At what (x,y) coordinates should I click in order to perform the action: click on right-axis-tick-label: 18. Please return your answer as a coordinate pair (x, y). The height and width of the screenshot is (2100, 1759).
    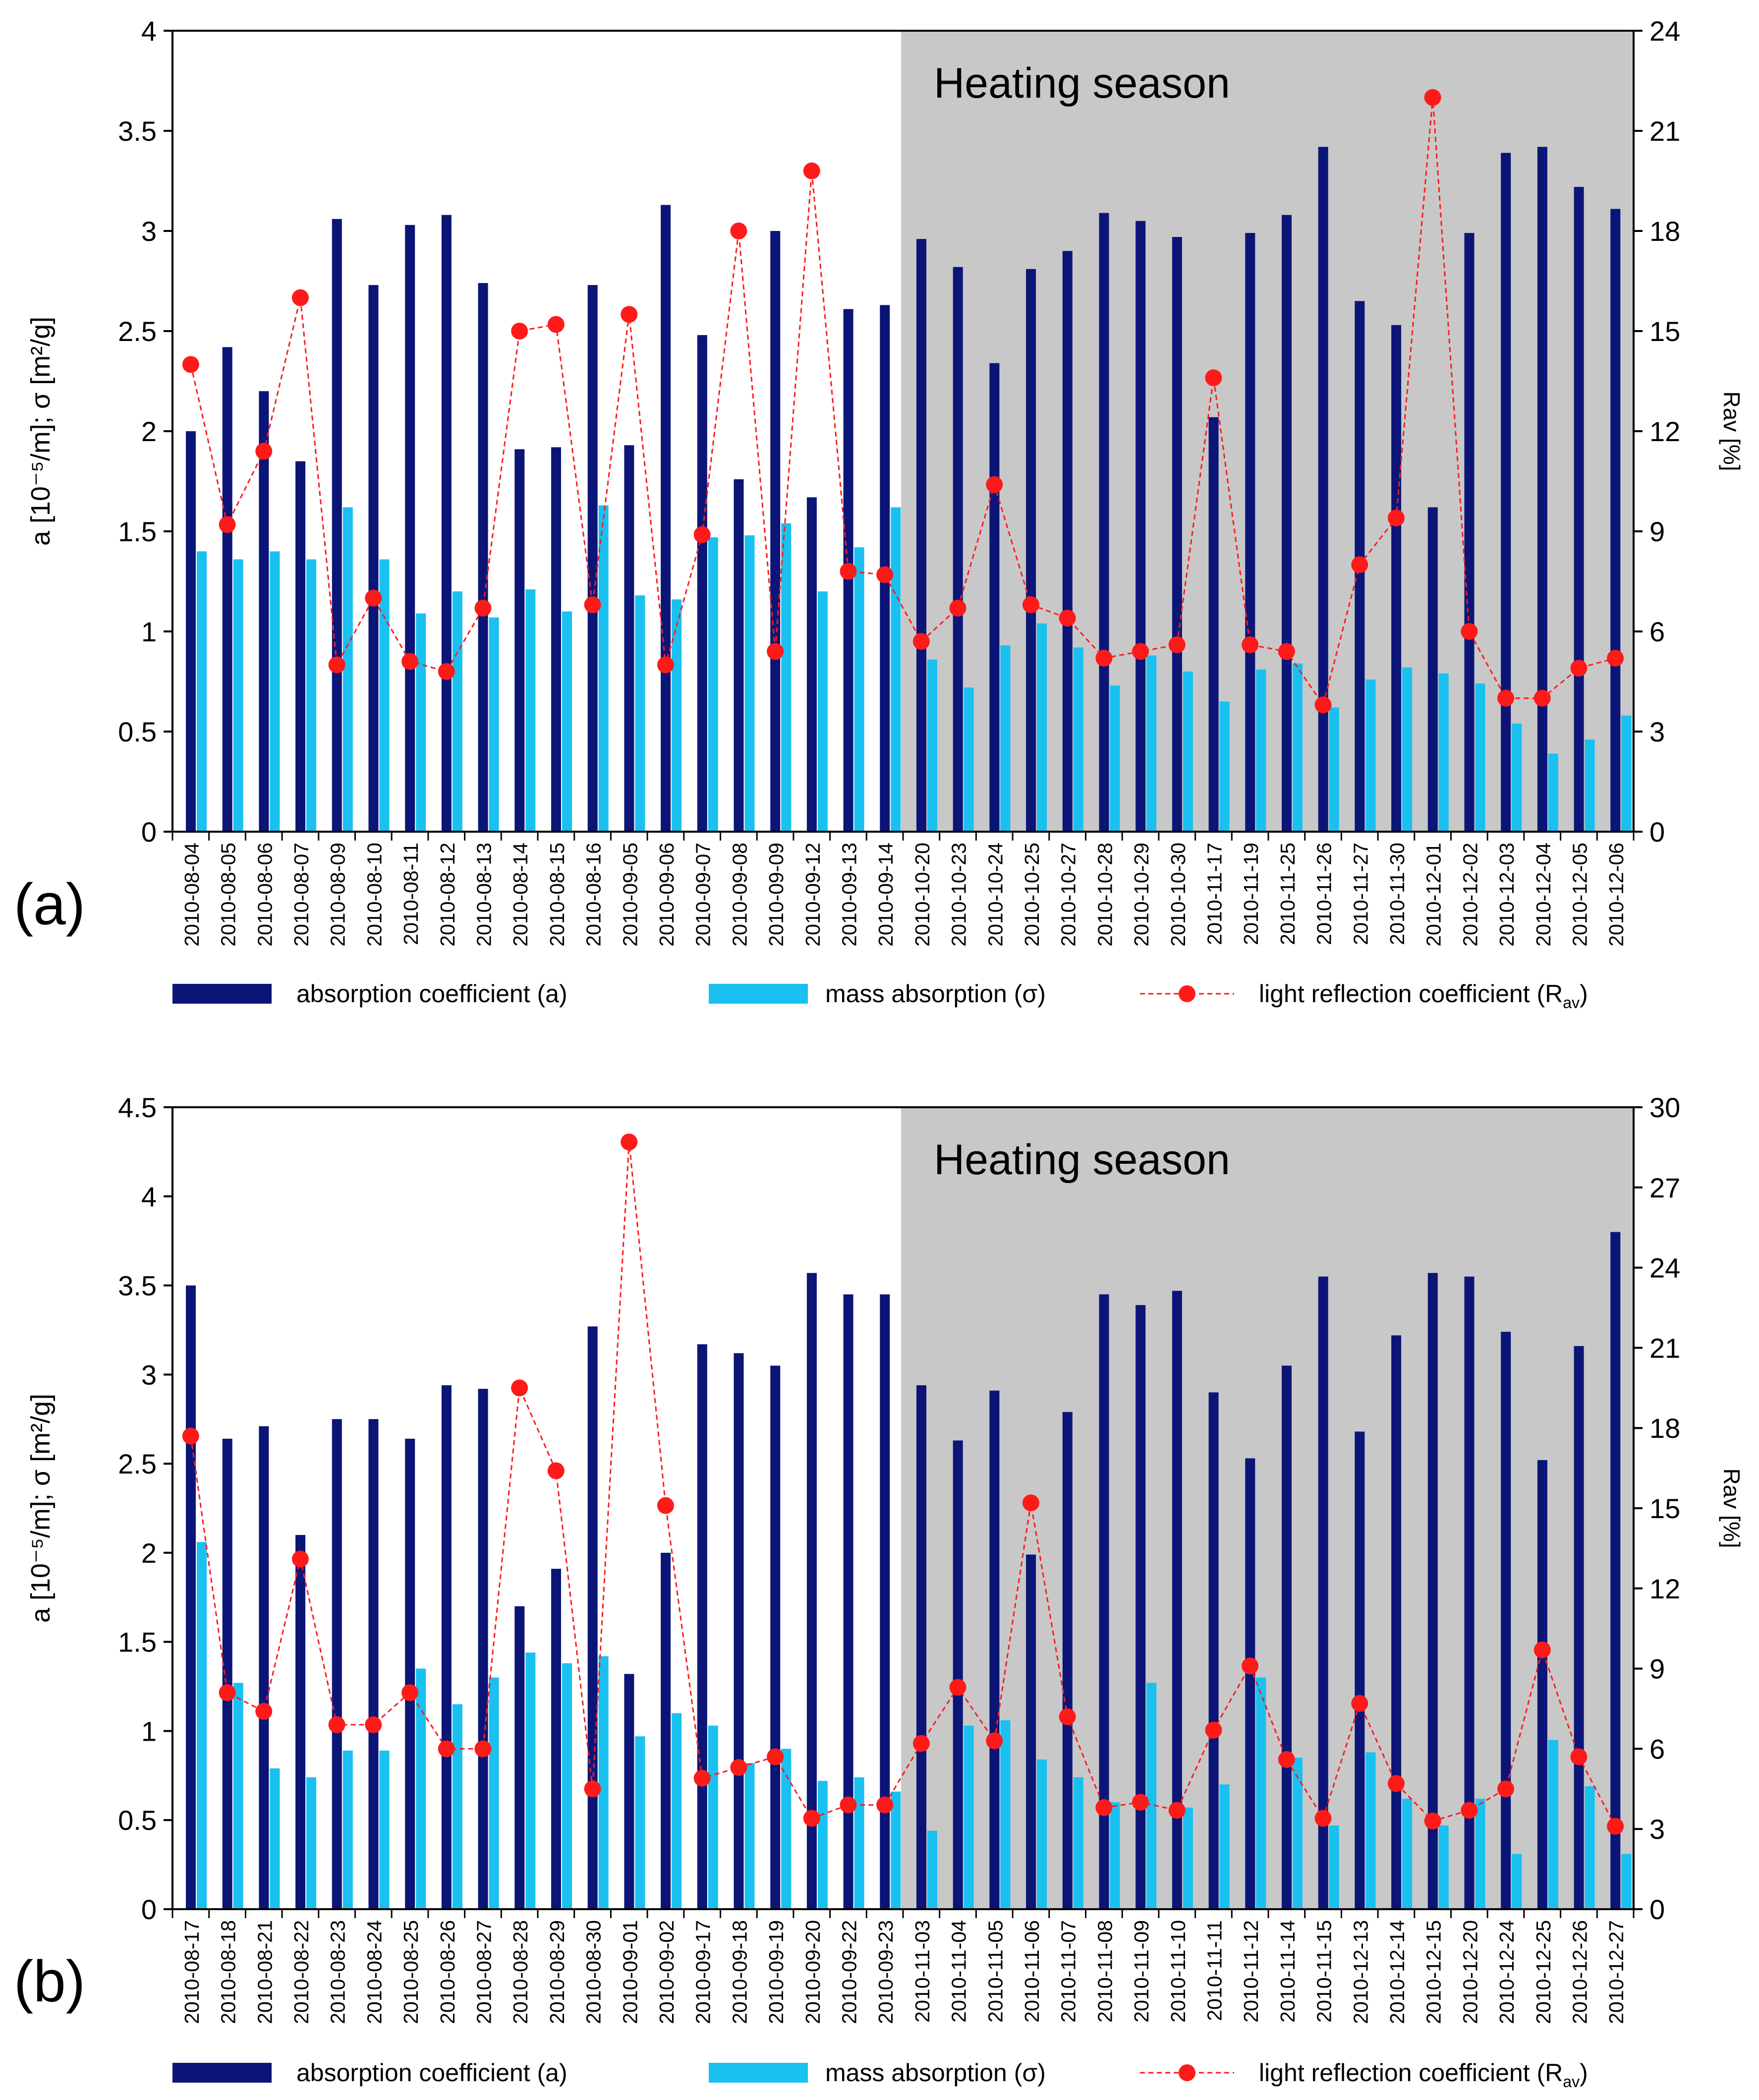
    Looking at the image, I should click on (1664, 231).